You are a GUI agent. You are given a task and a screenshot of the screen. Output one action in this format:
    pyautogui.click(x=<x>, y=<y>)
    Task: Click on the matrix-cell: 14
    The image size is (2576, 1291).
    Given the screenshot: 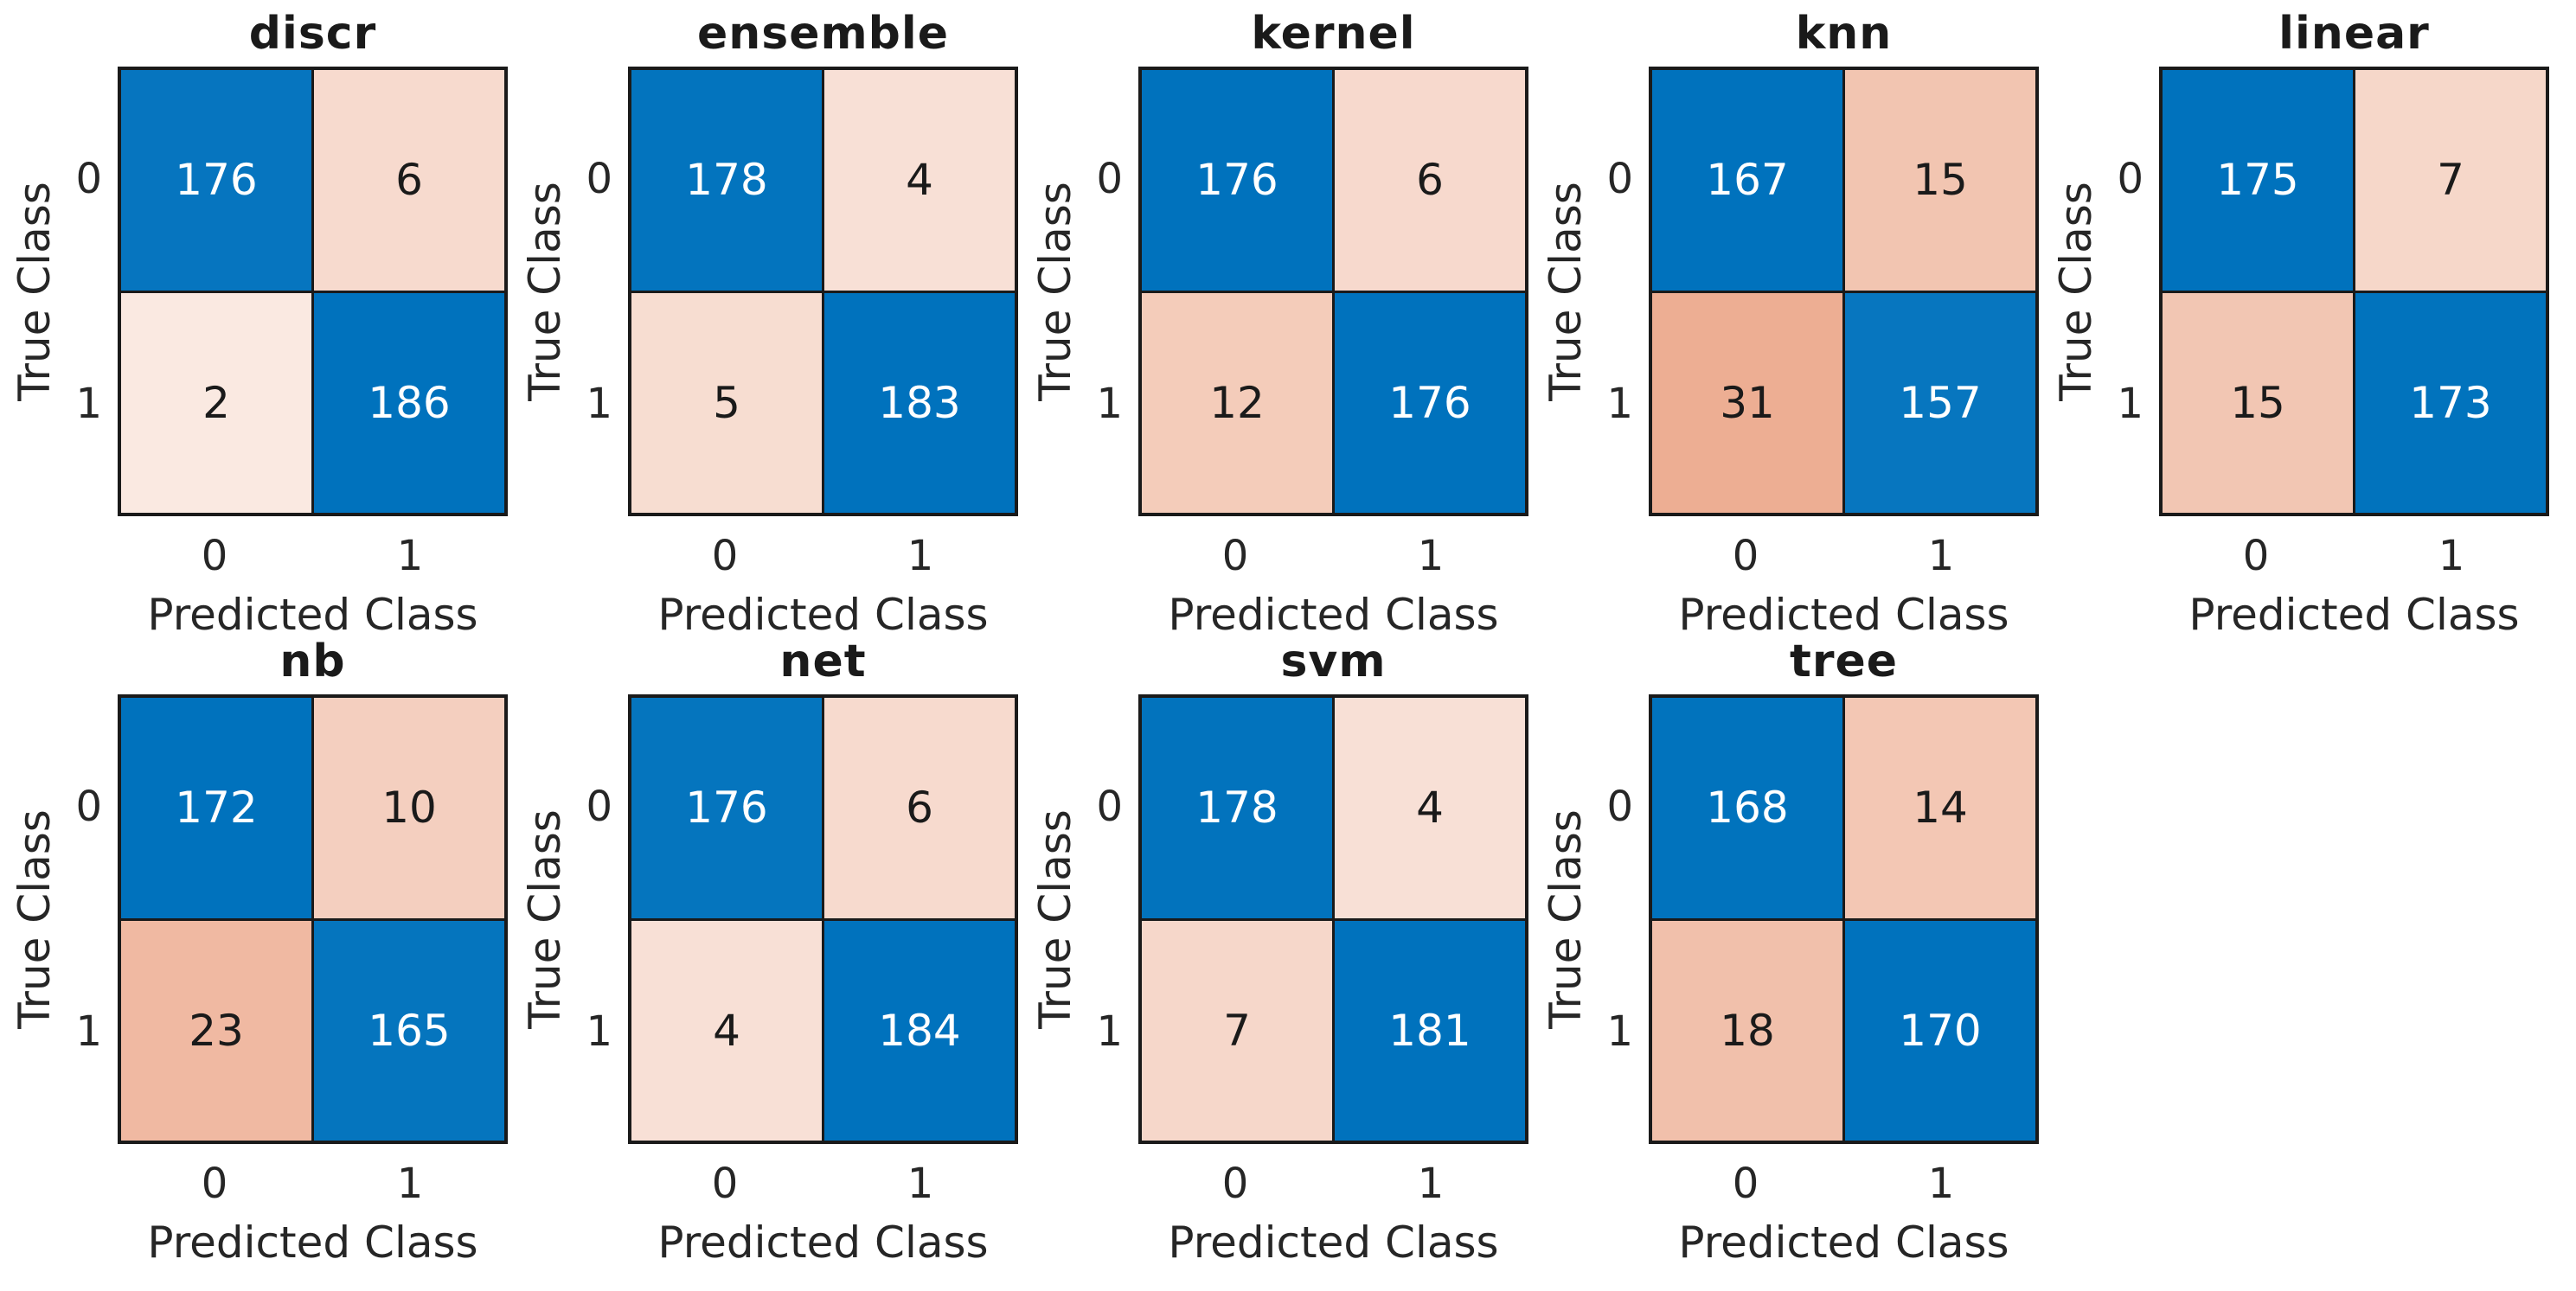 What is the action you would take?
    pyautogui.click(x=1940, y=808)
    